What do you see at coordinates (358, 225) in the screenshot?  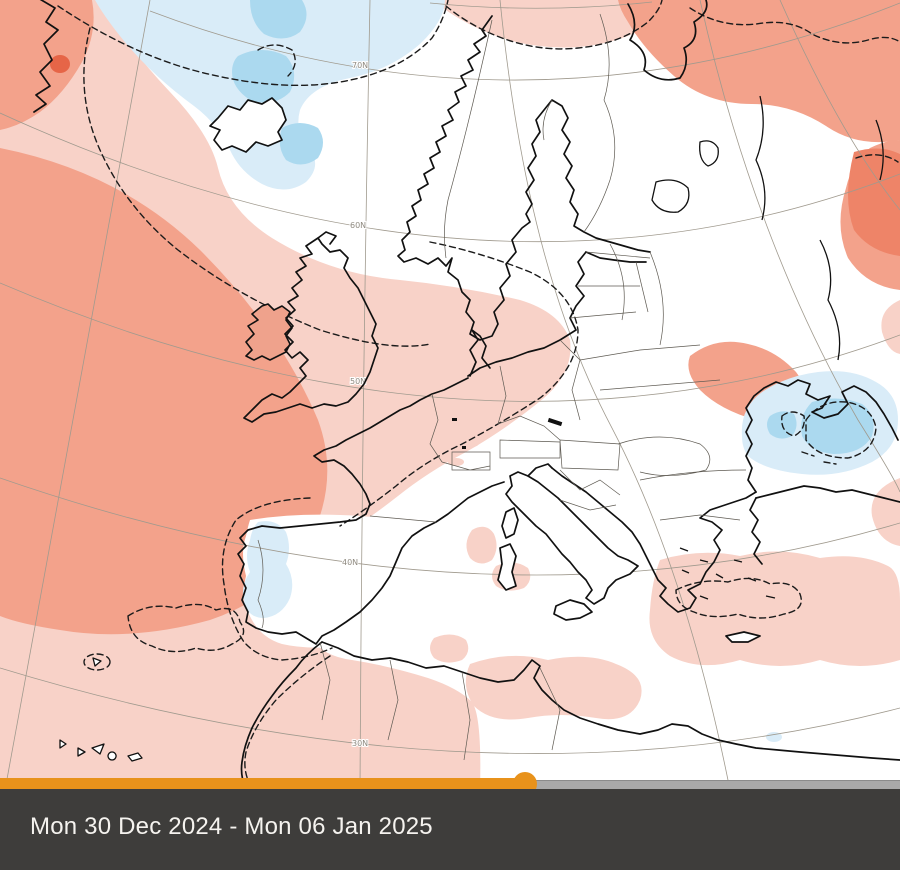 I see `grid-label-60n: 60N` at bounding box center [358, 225].